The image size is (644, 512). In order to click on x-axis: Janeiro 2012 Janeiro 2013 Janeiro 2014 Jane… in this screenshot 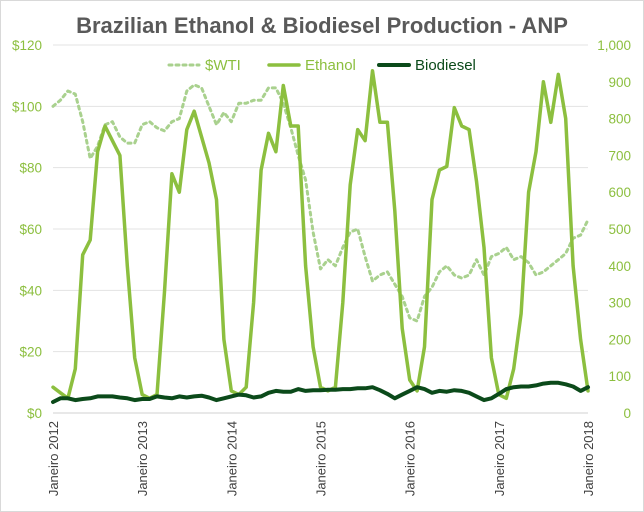, I will do `click(321, 458)`.